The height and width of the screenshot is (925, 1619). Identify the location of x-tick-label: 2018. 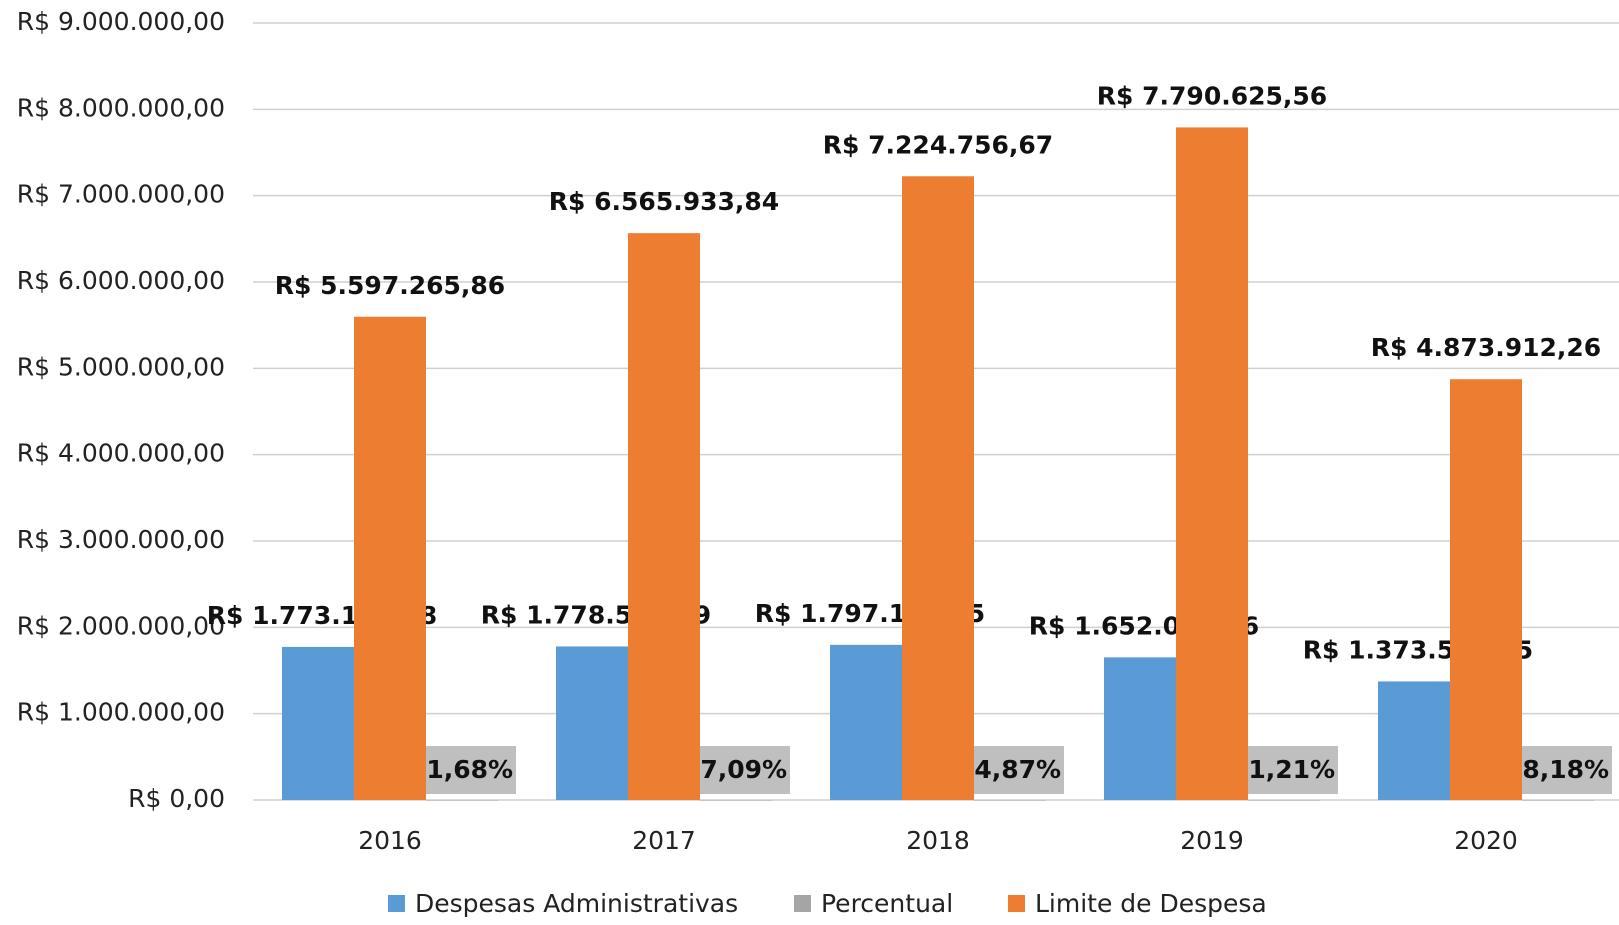
(938, 840).